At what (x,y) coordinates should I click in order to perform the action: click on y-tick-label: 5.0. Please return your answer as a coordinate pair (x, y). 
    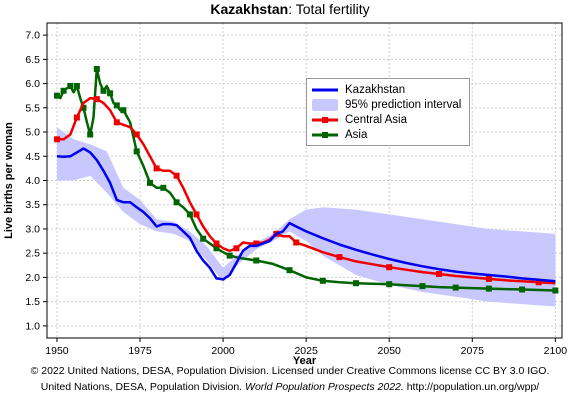
    Looking at the image, I should click on (32, 133).